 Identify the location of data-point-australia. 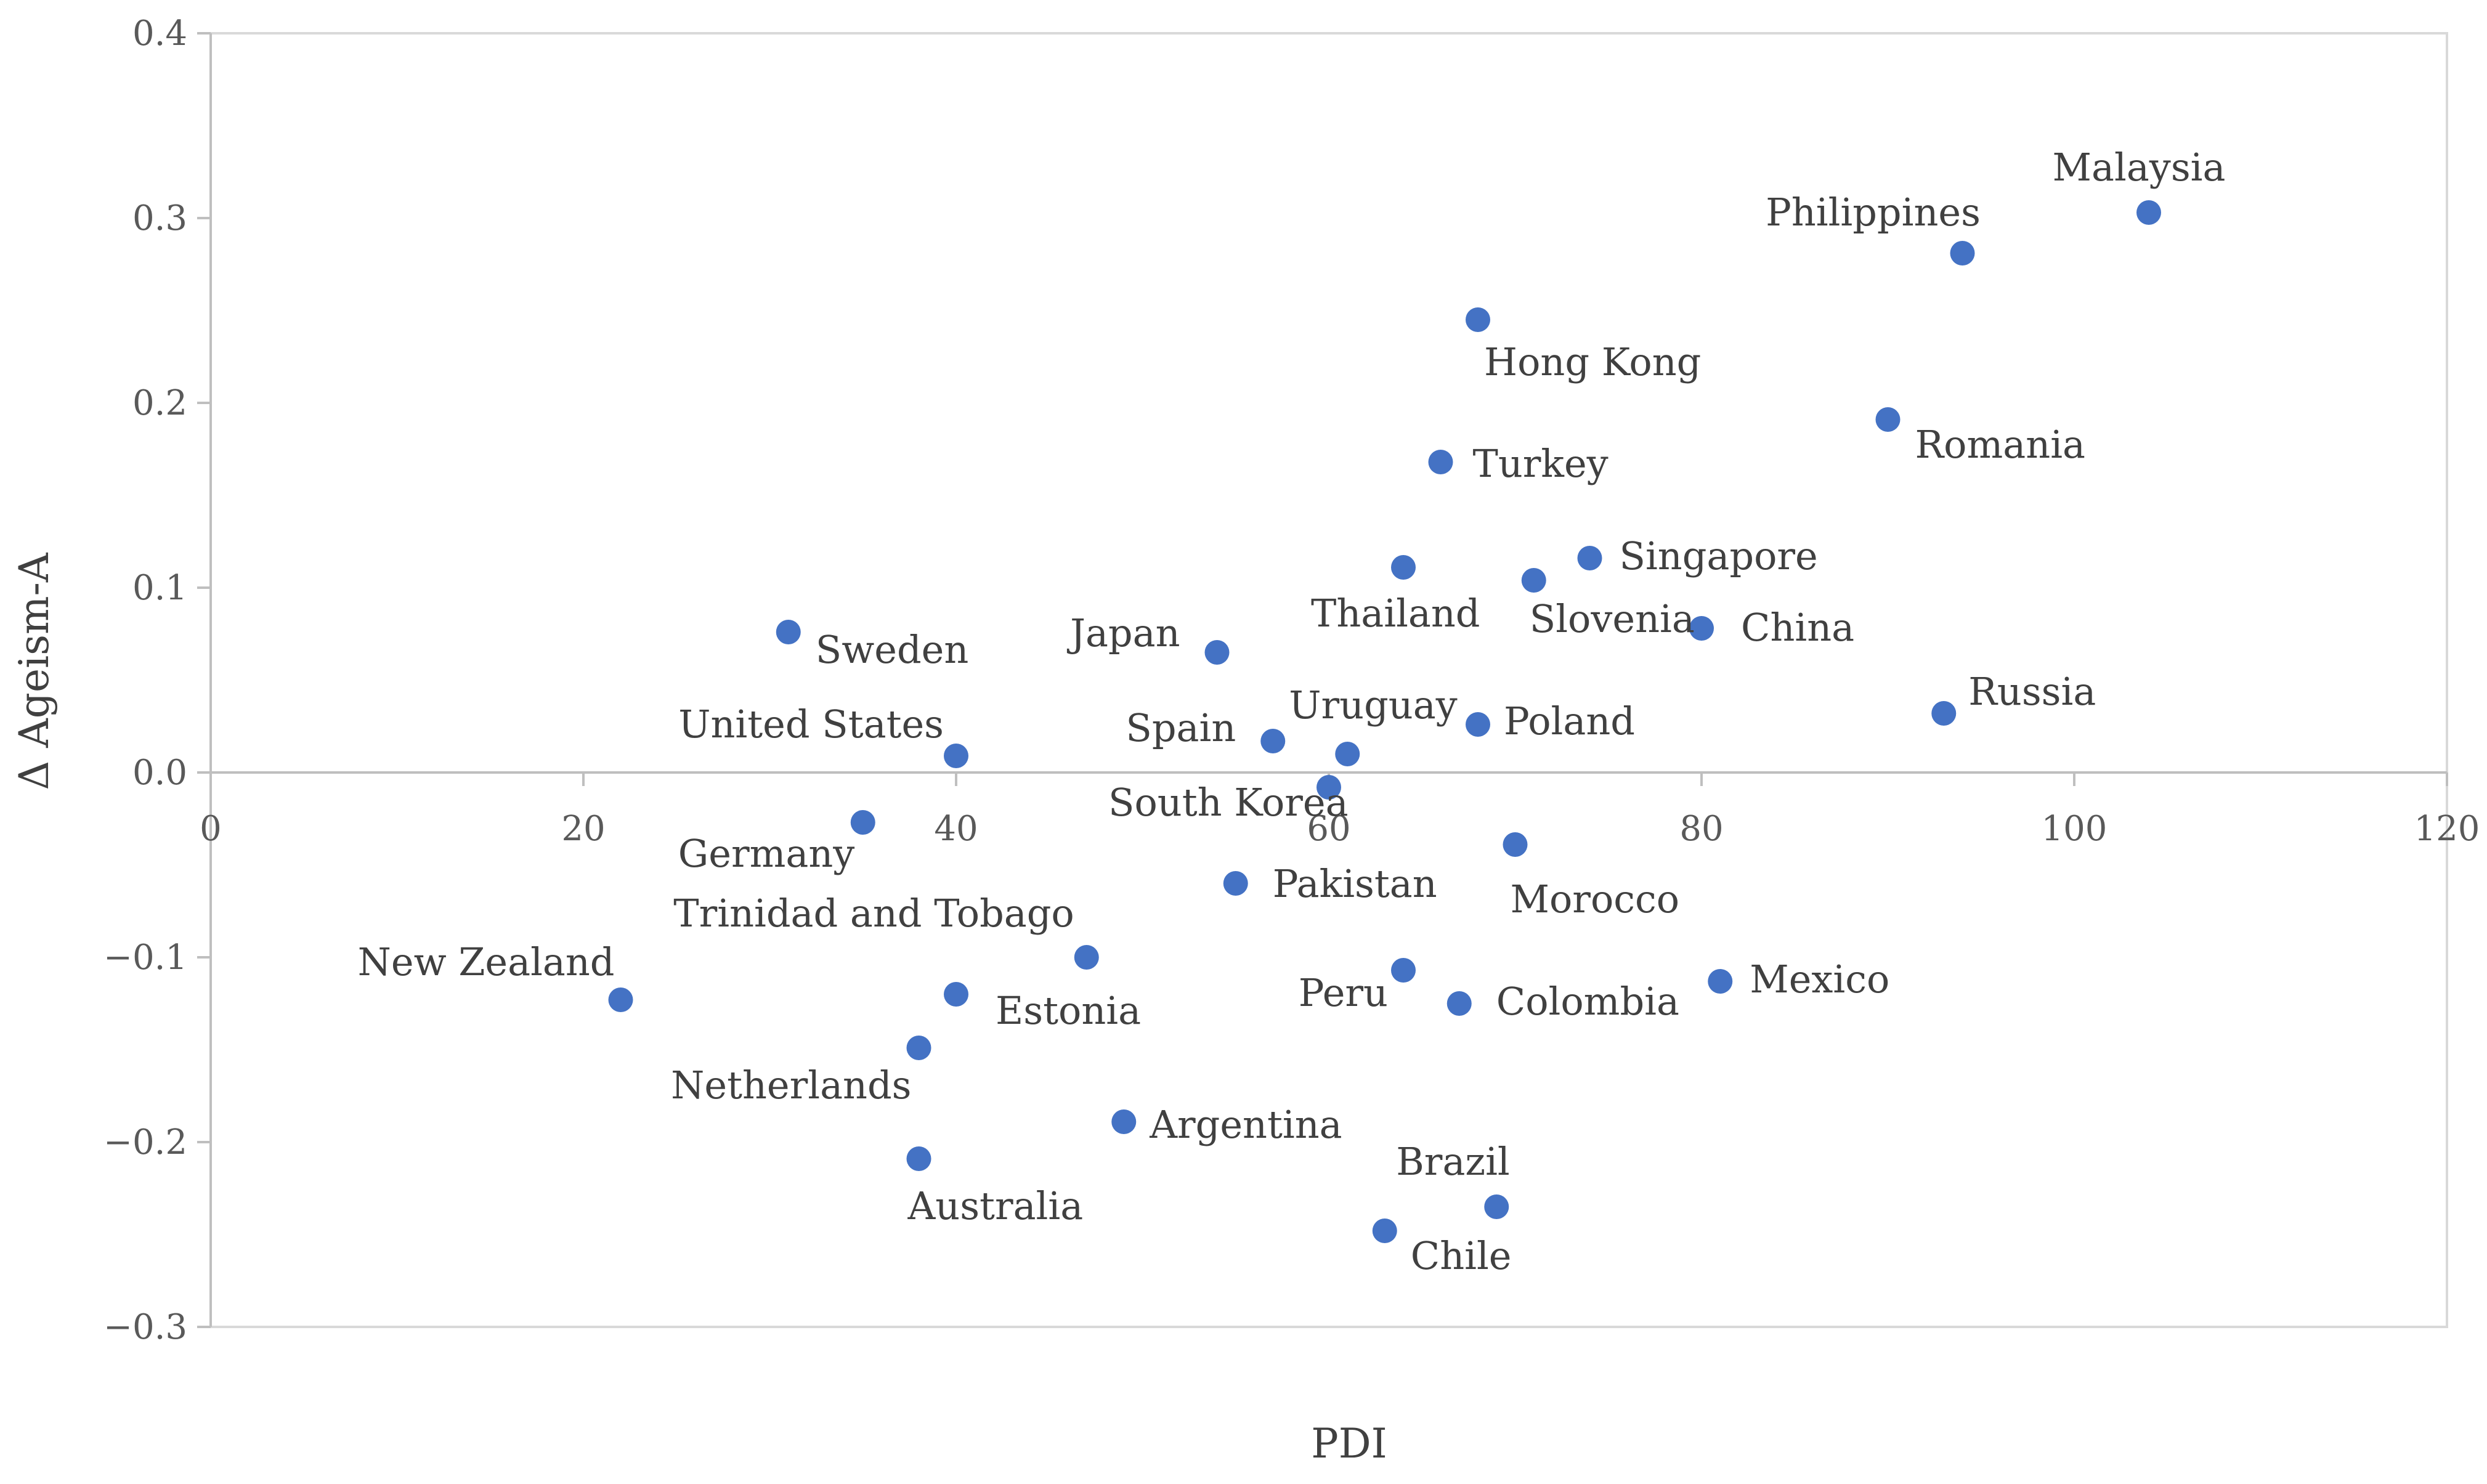
(919, 1158).